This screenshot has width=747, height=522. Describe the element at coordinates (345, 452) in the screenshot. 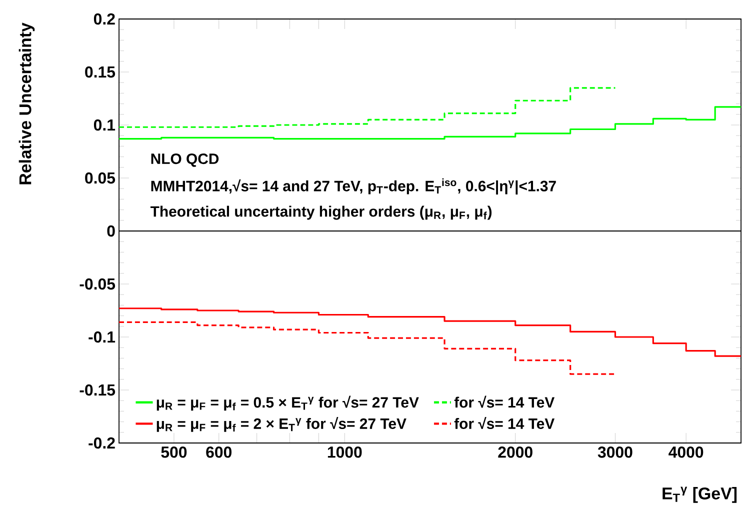

I see `x-tick-label: 1000` at that location.